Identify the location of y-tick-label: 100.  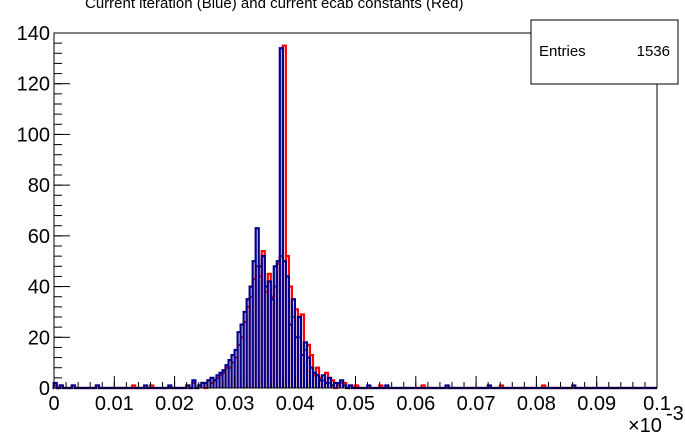
(33, 135).